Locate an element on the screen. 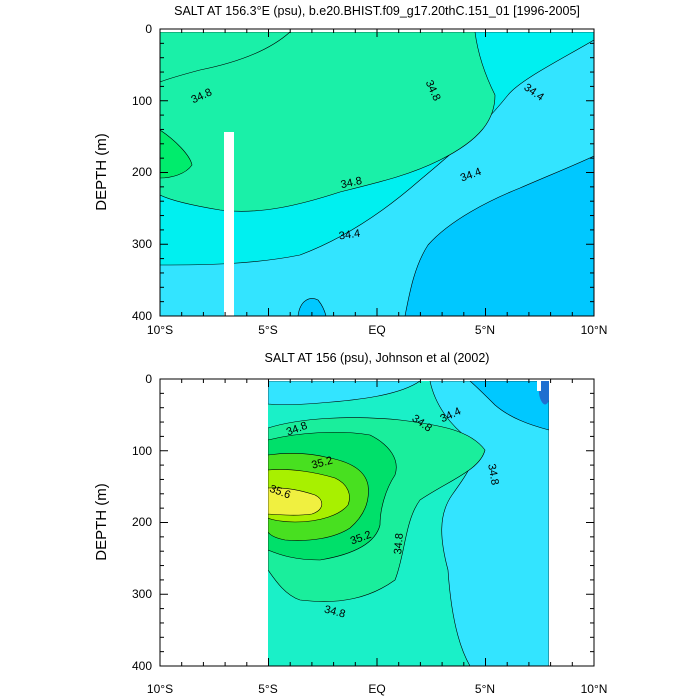 The width and height of the screenshot is (700, 700). top-x-tick-label: 5°S is located at coordinates (267, 330).